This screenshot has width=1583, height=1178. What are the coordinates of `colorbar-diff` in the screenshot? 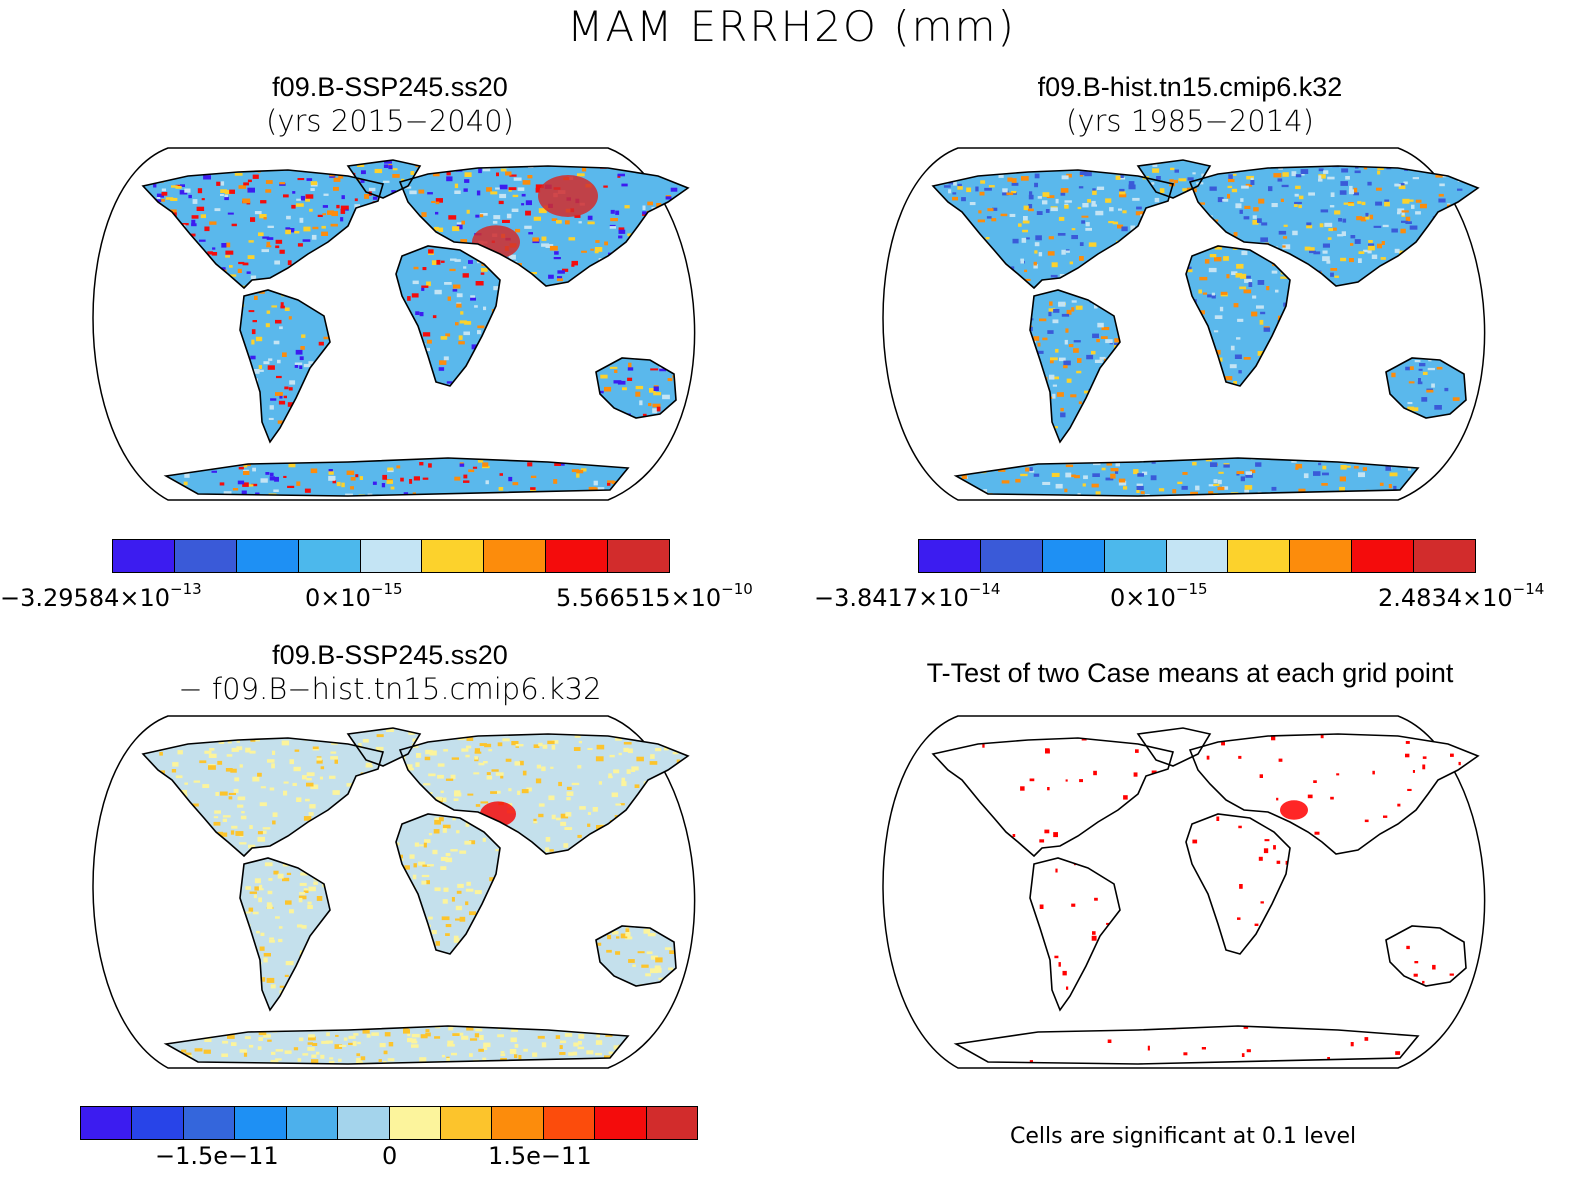 It's located at (389, 1123).